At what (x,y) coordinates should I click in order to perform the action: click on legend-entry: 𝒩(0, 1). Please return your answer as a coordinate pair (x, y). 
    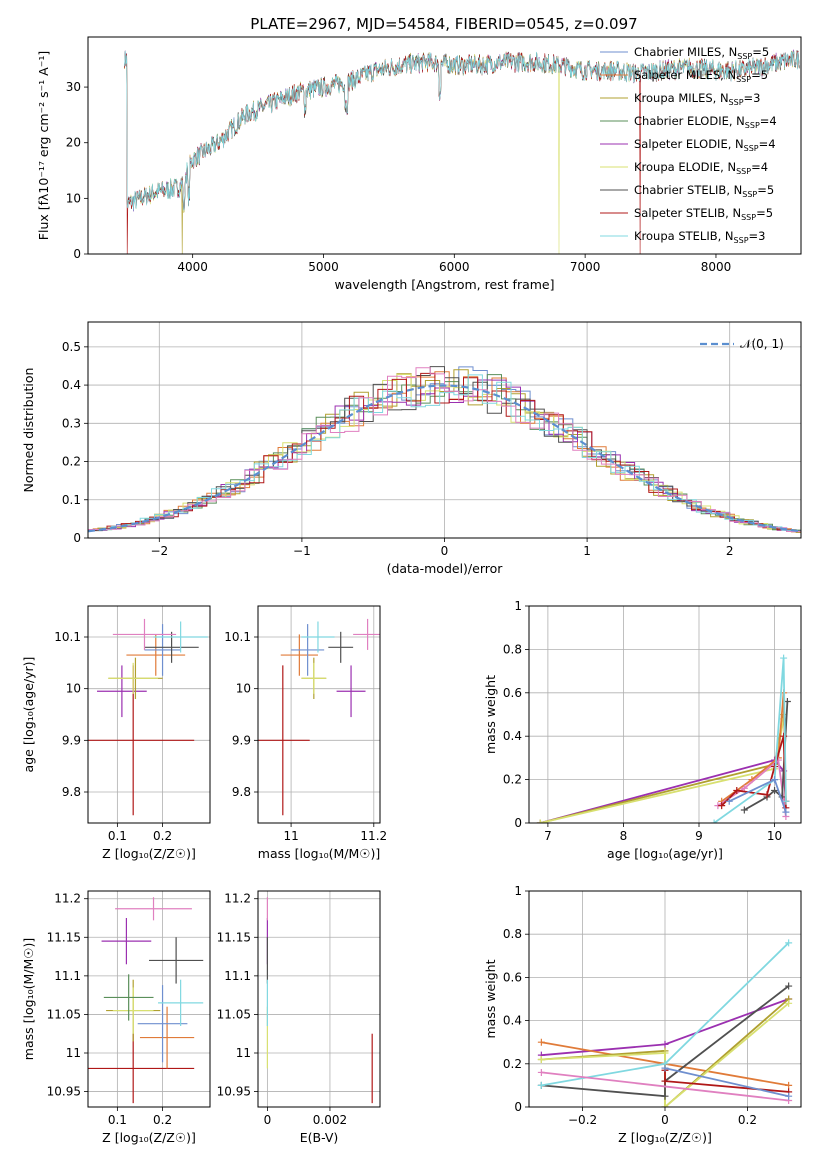
    Looking at the image, I should click on (762, 344).